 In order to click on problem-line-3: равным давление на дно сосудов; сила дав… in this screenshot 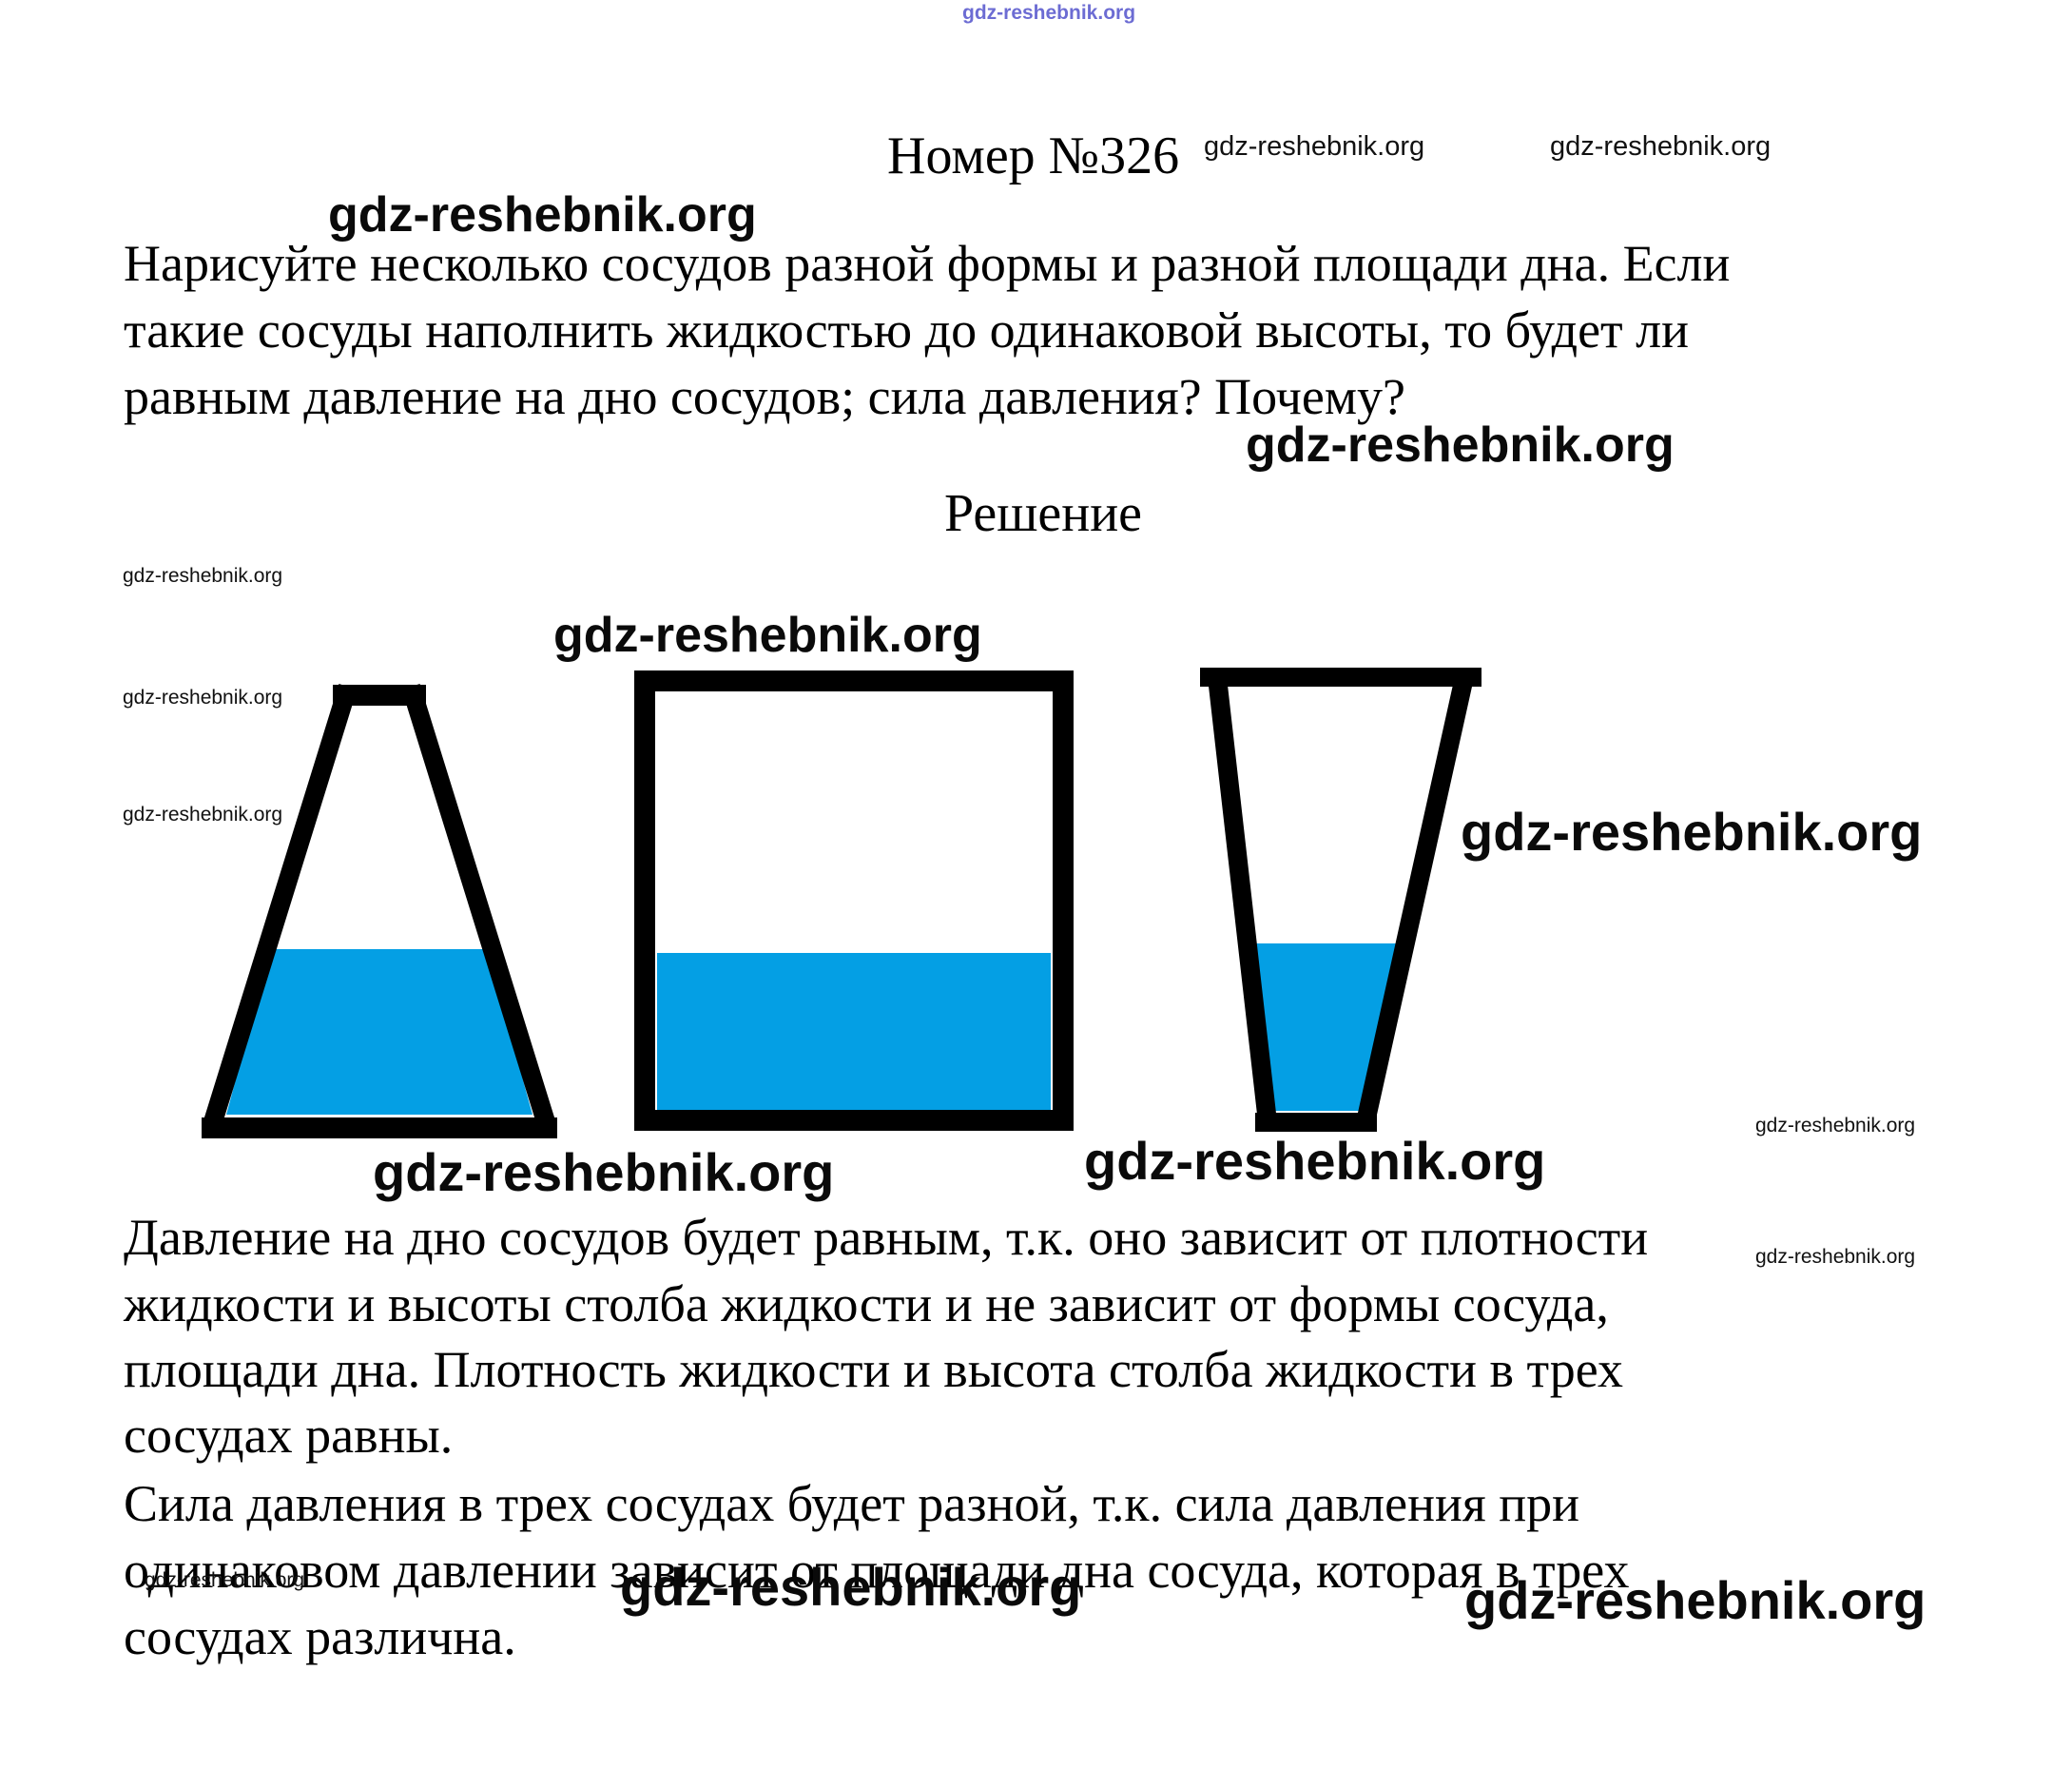, I will do `click(764, 396)`.